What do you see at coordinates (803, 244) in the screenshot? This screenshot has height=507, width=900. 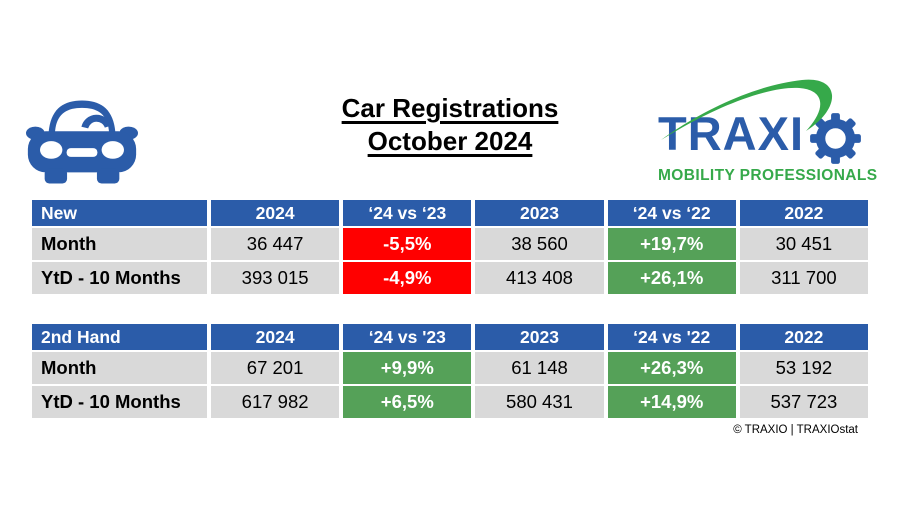 I see `value-cell: 30 451` at bounding box center [803, 244].